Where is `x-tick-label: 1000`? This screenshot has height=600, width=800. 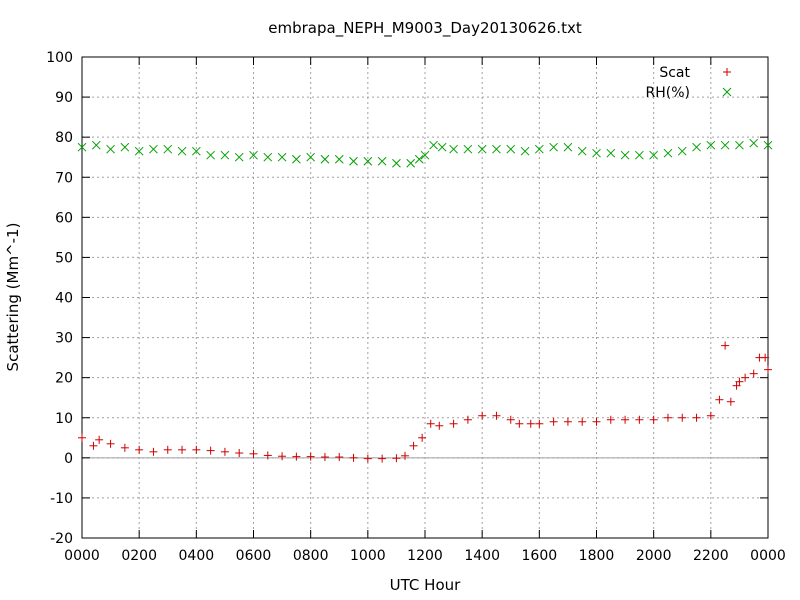
x-tick-label: 1000 is located at coordinates (368, 556).